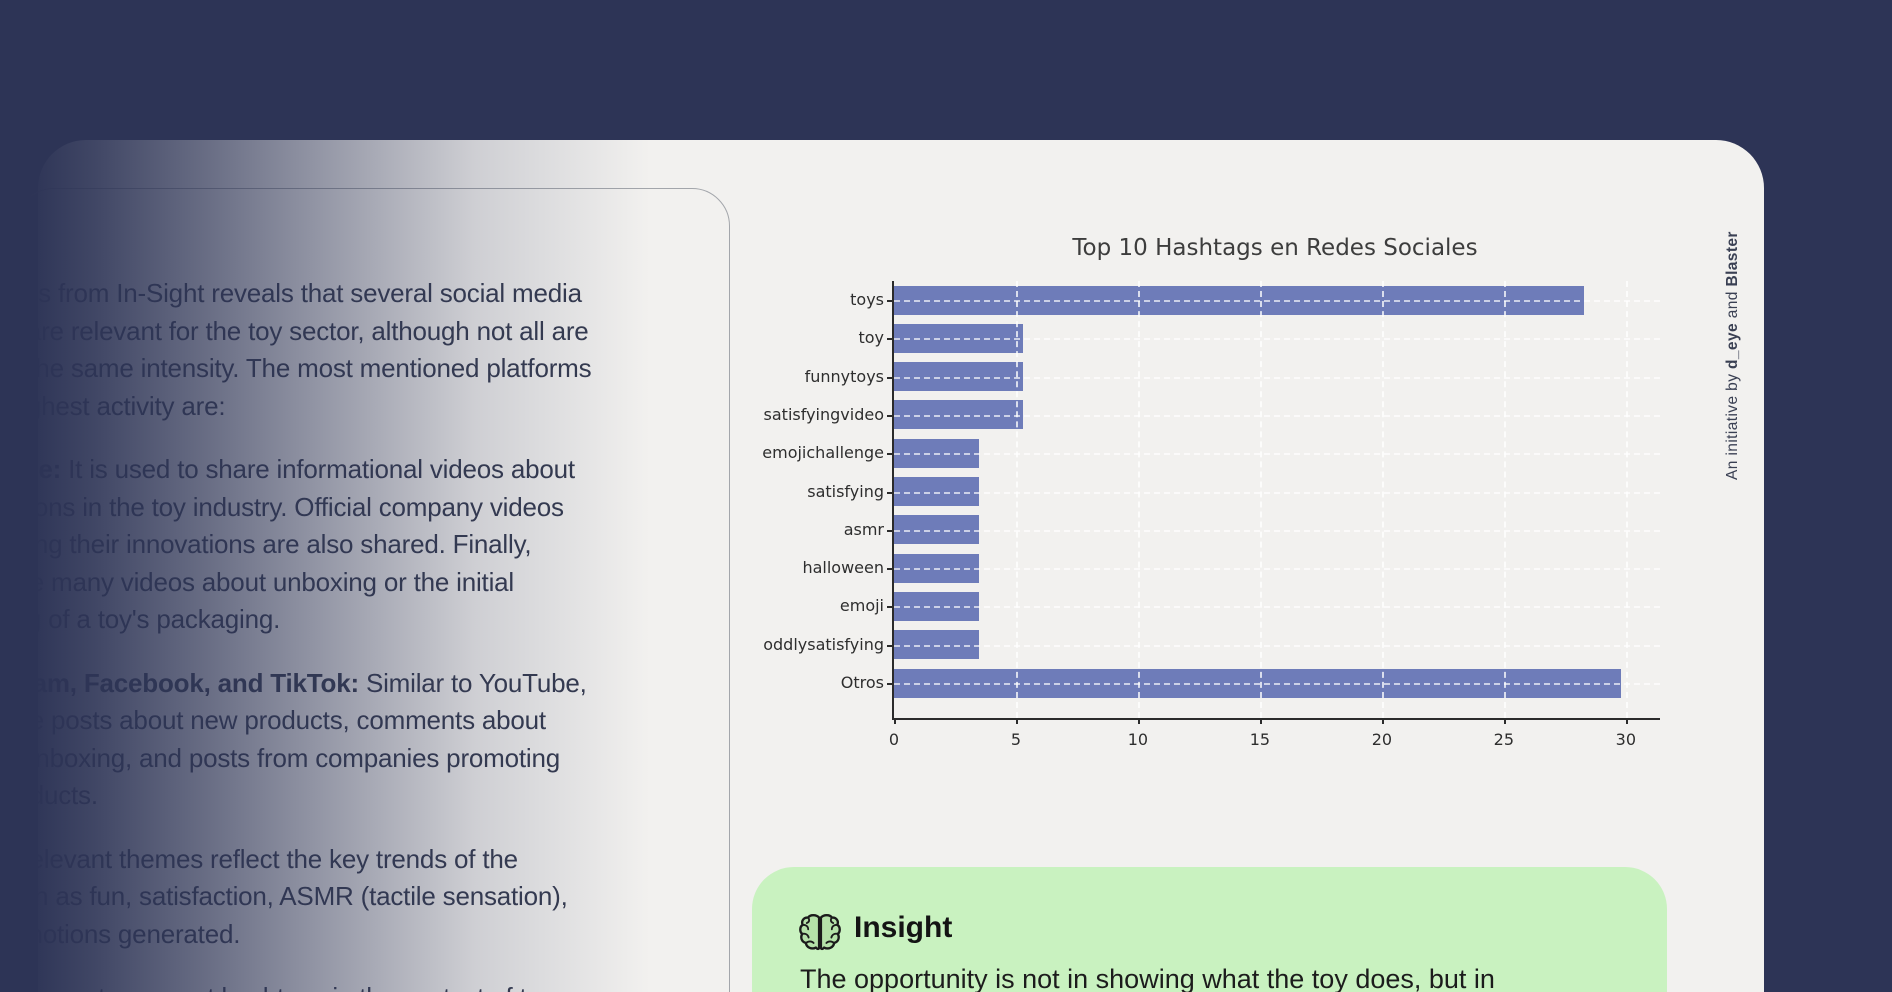  What do you see at coordinates (820, 932) in the screenshot?
I see `brain-icon` at bounding box center [820, 932].